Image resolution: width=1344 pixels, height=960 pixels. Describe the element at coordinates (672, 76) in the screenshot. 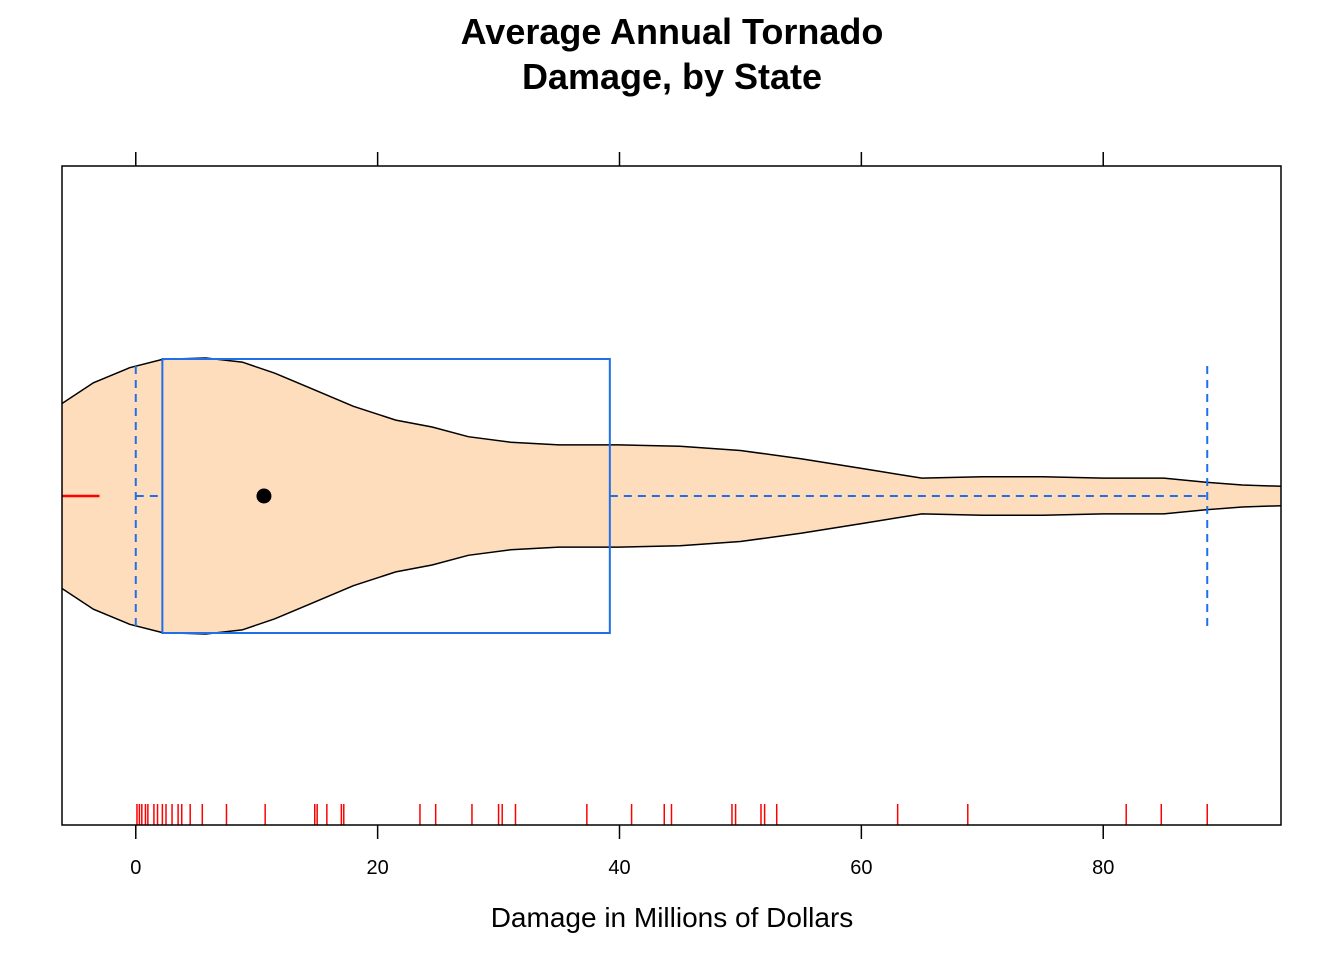

I see `chart-title-line-2: Damage, by State` at that location.